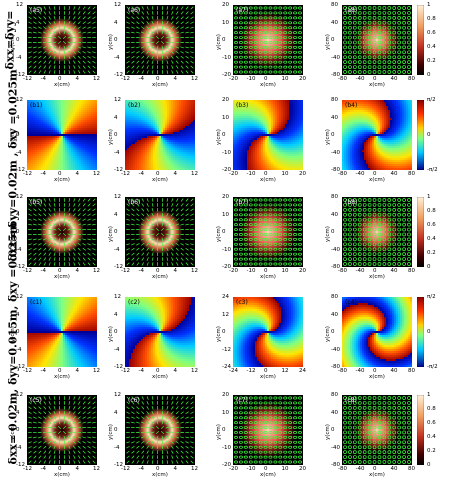 The image size is (474, 478). What do you see at coordinates (242, 202) in the screenshot?
I see `panel-label: (b7)` at bounding box center [242, 202].